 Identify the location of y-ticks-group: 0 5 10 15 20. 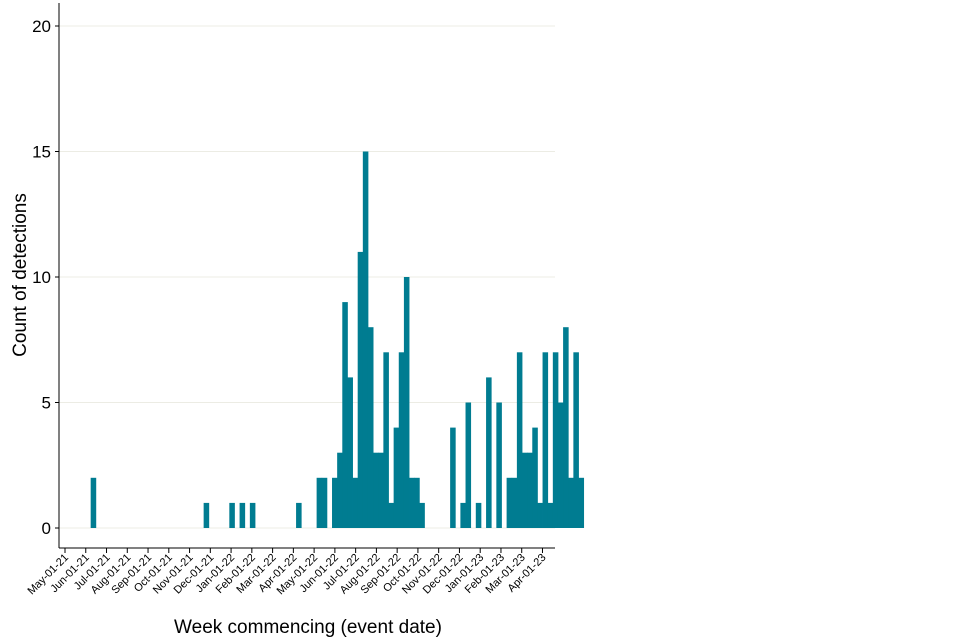
(45, 277).